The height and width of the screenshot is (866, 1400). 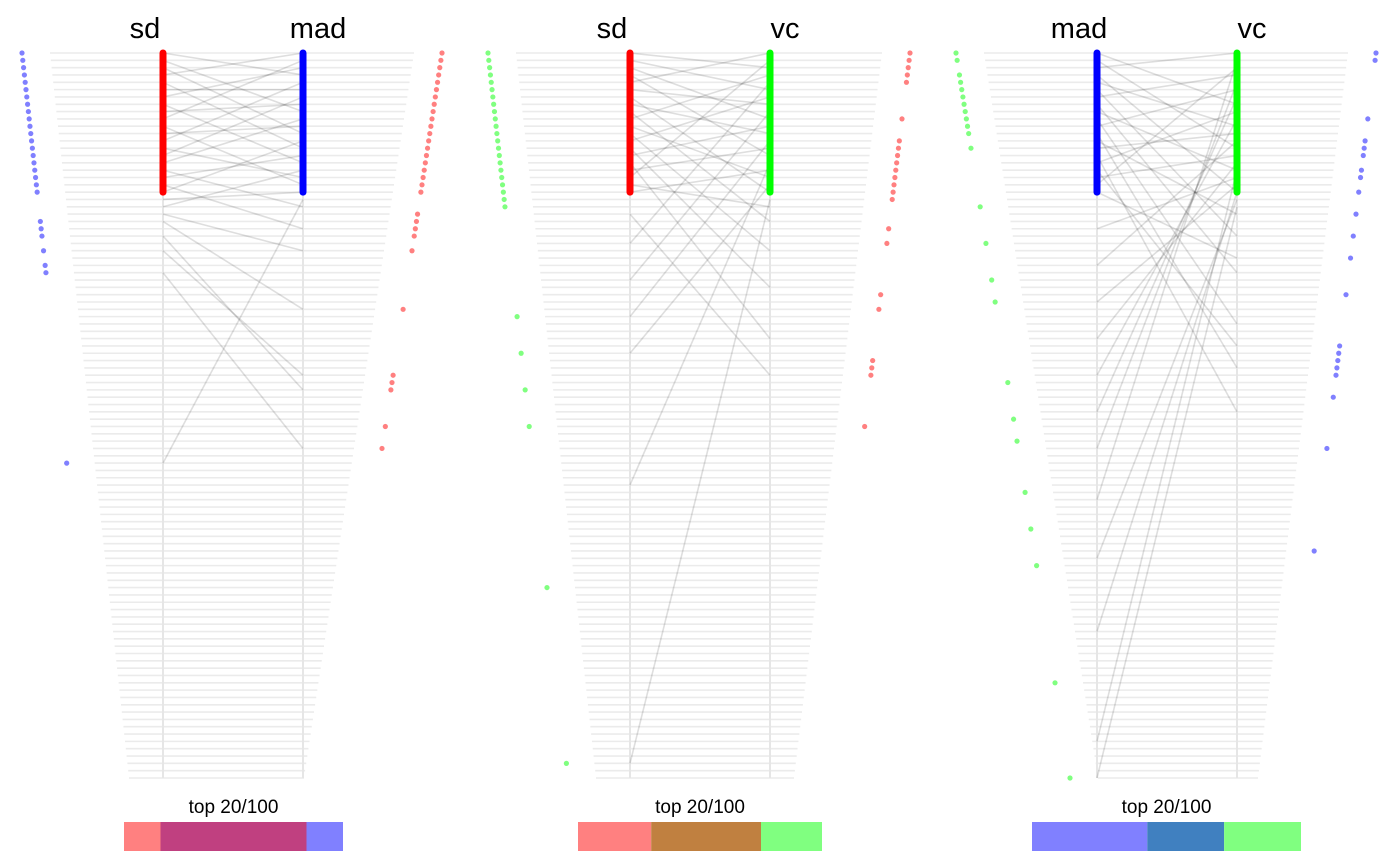 I want to click on left-method-label: sd, so click(x=145, y=29).